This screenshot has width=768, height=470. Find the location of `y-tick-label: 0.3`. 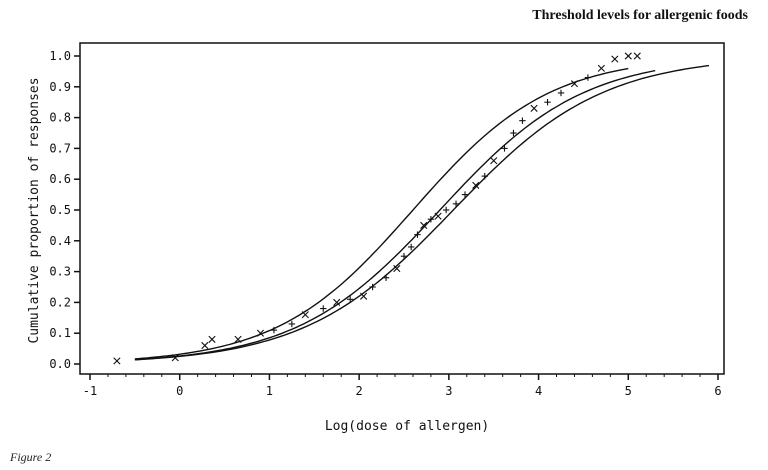

y-tick-label: 0.3 is located at coordinates (60, 272).